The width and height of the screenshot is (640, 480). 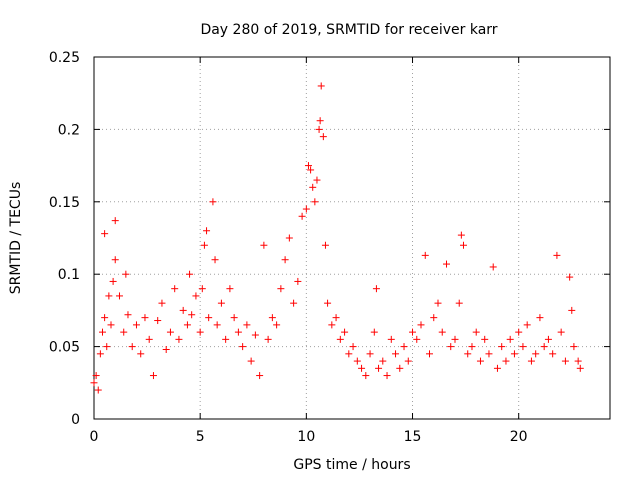 I want to click on y-tick-label: 0.25, so click(x=64, y=58).